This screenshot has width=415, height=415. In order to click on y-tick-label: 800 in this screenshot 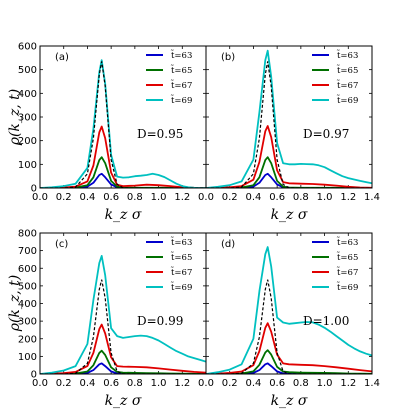, I will do `click(27, 234)`.